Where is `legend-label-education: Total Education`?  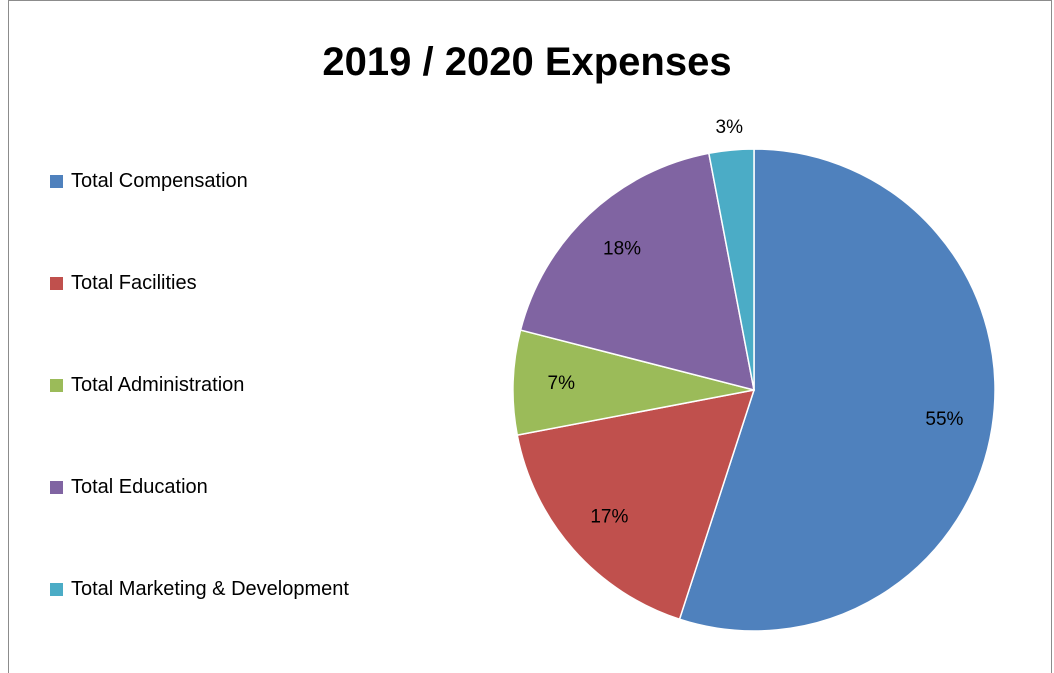
legend-label-education: Total Education is located at coordinates (139, 486).